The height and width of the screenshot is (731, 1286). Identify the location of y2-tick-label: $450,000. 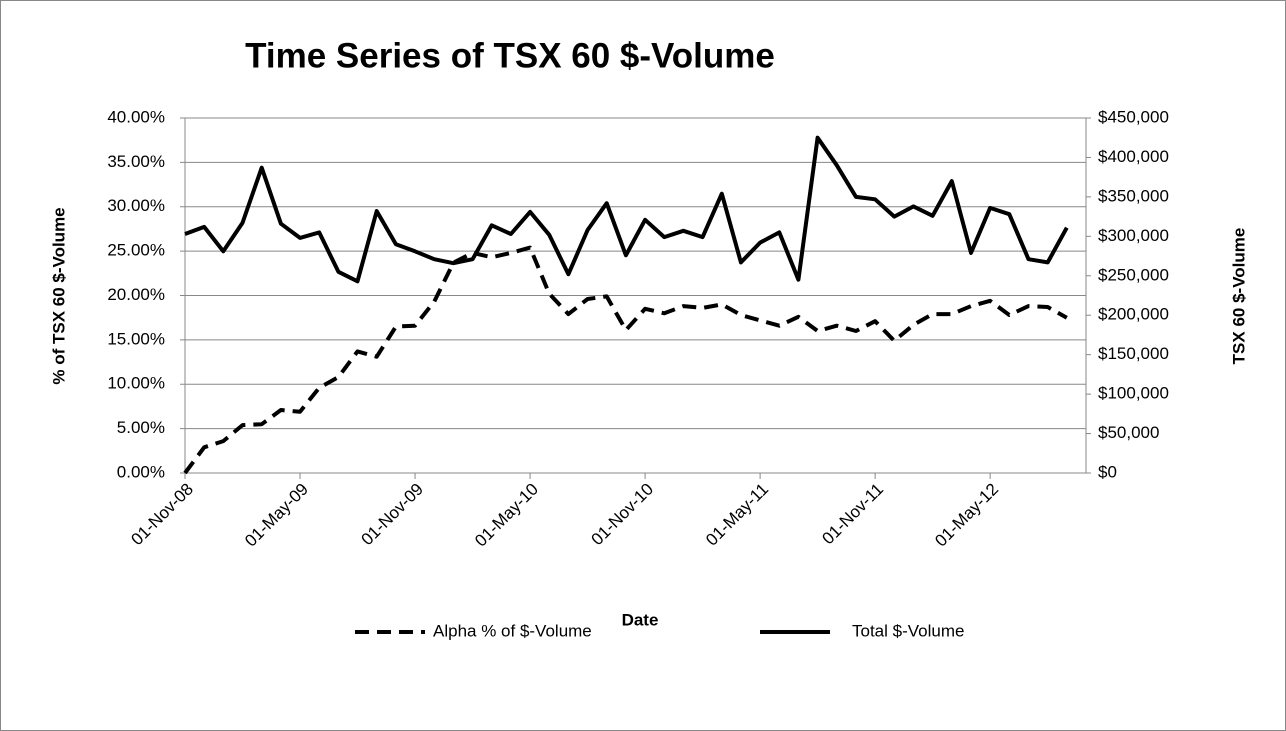
(1133, 116).